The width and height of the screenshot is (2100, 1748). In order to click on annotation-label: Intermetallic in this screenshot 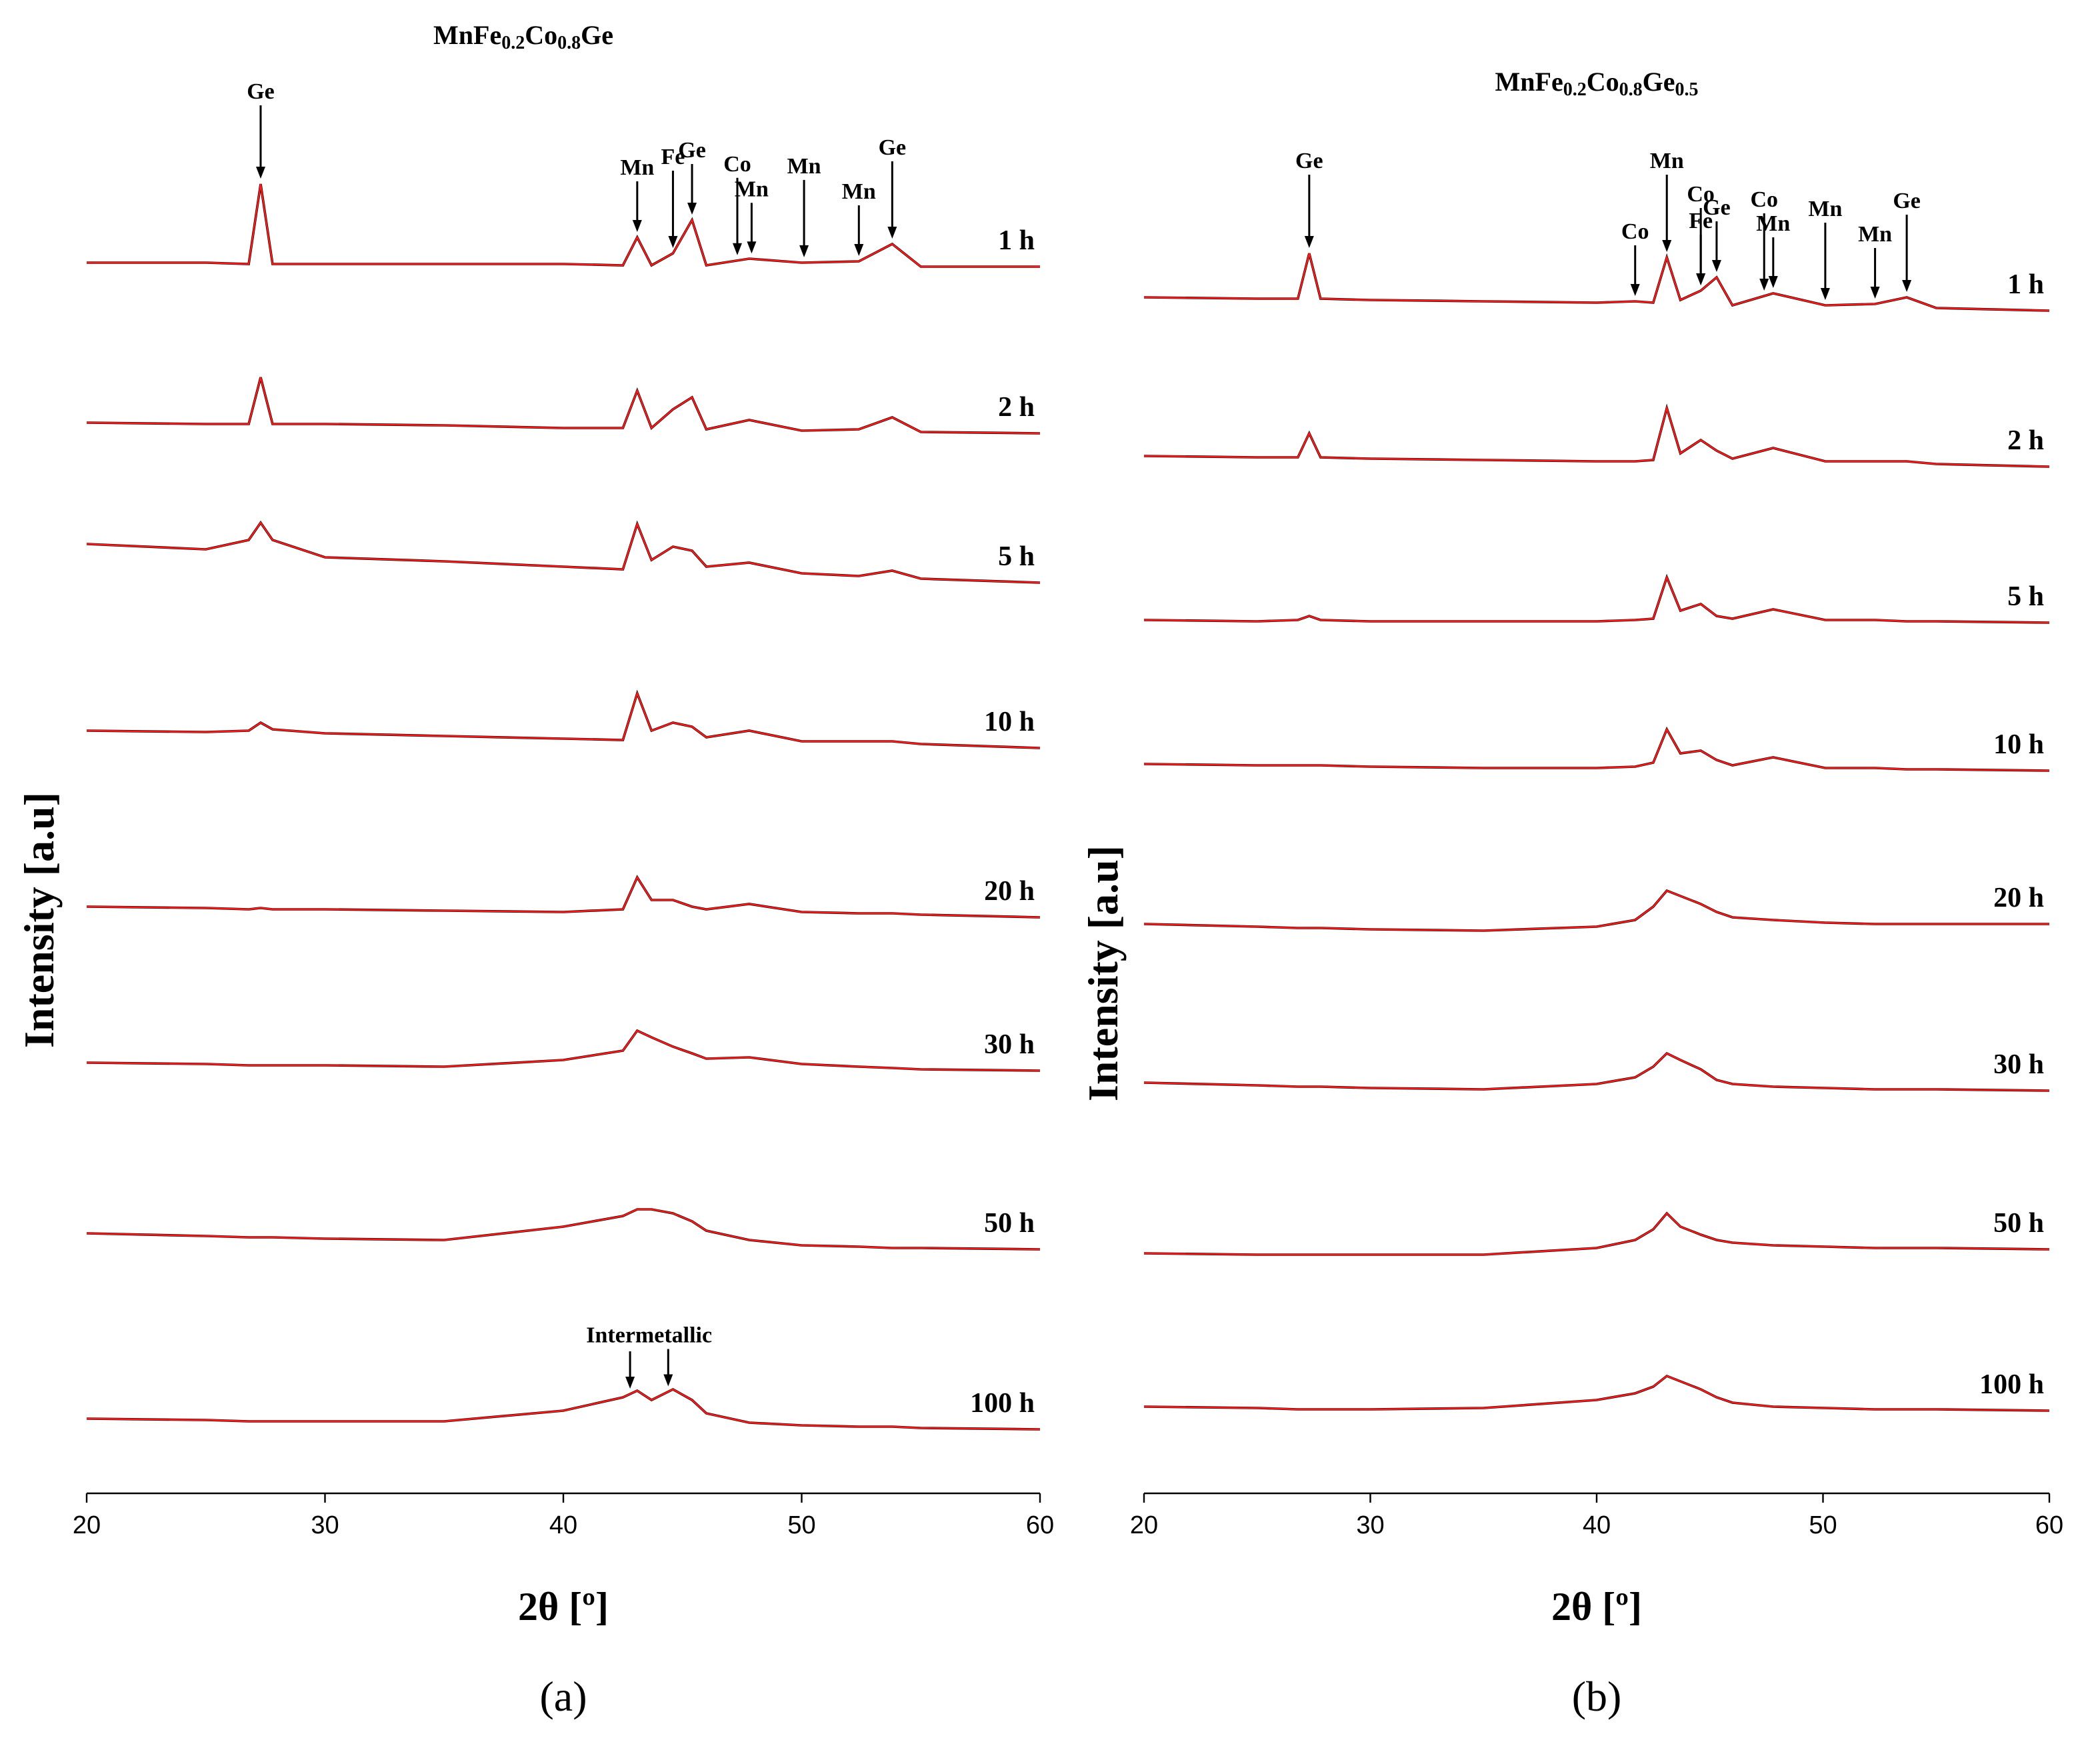, I will do `click(649, 1335)`.